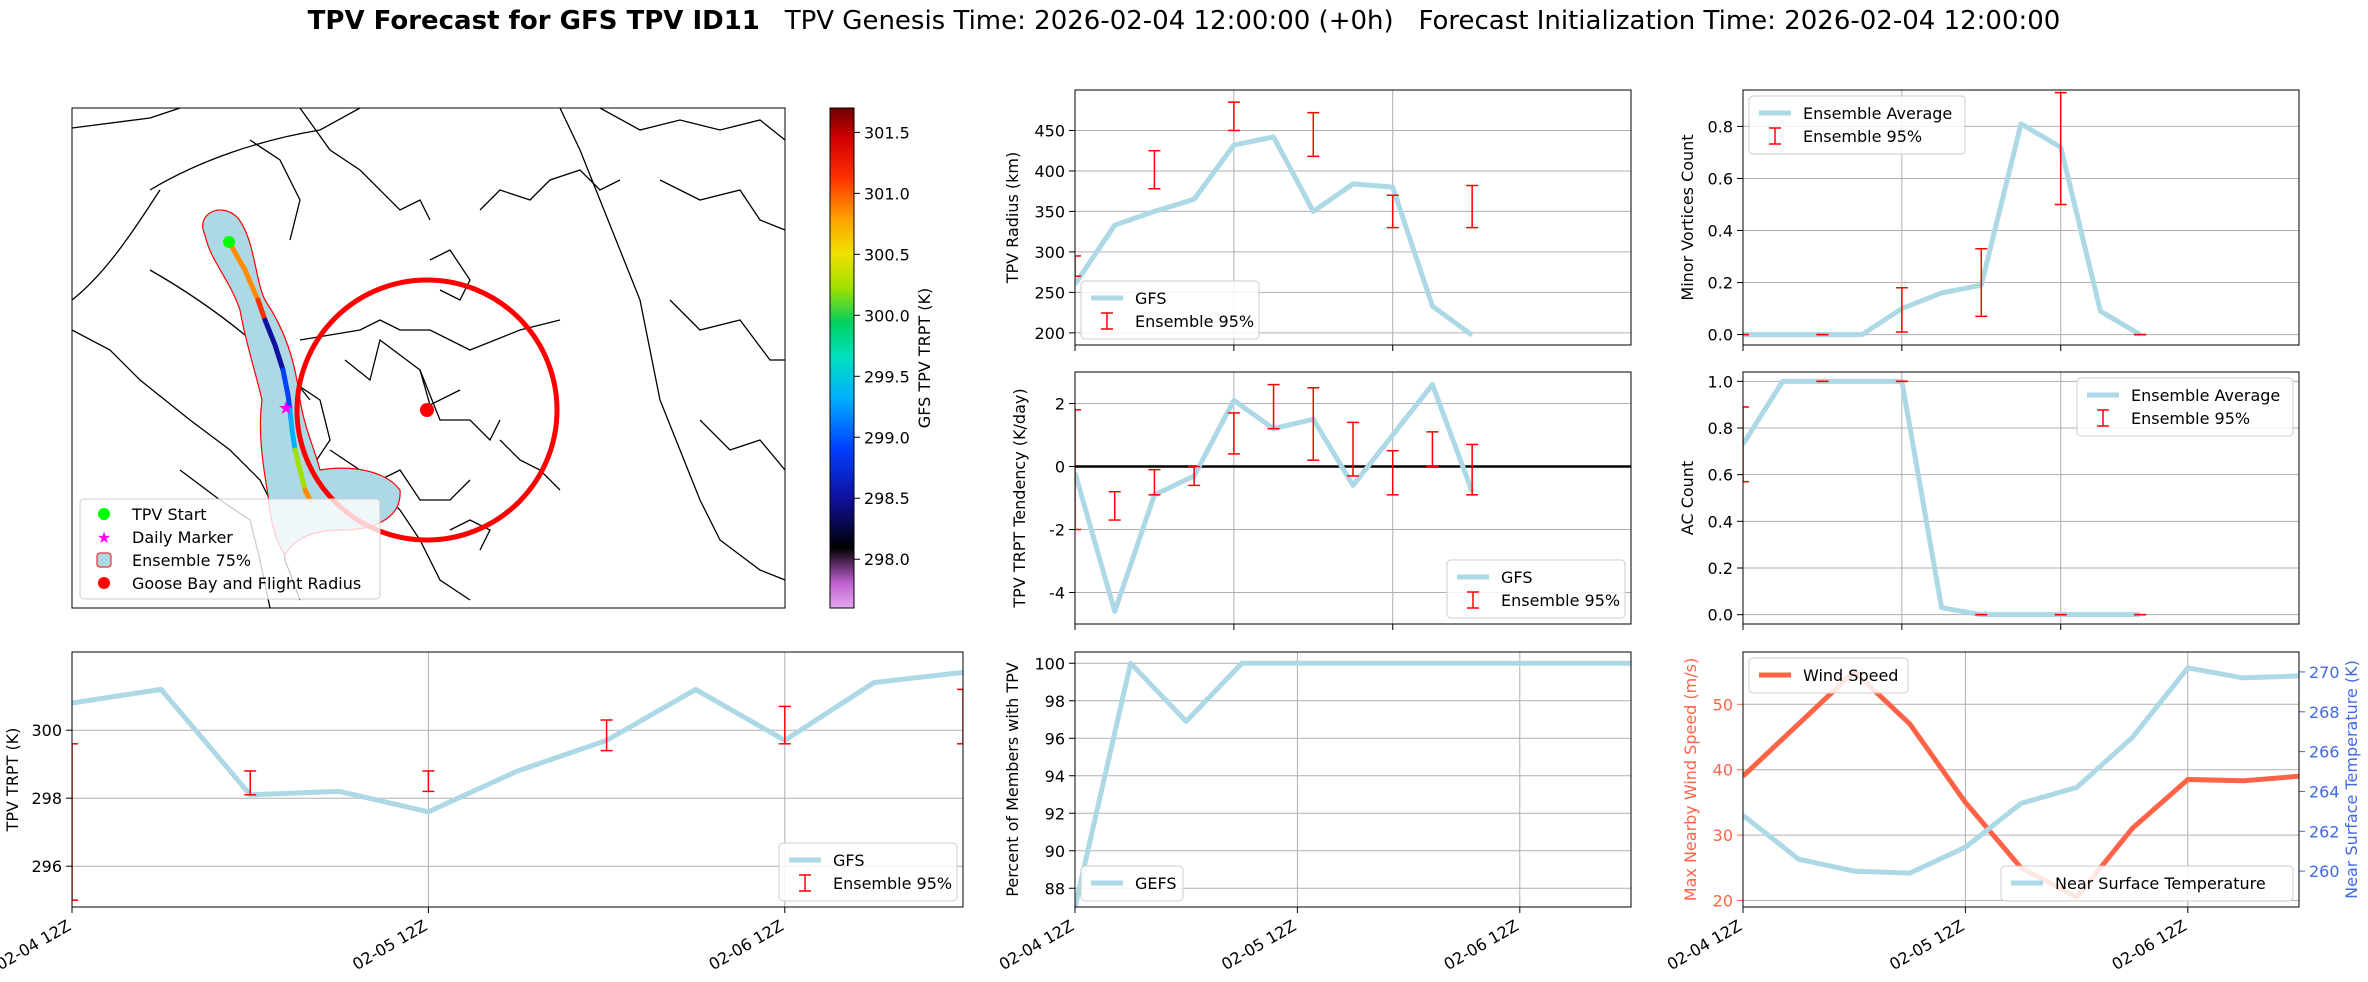 The image size is (2368, 982). What do you see at coordinates (887, 254) in the screenshot?
I see `colorbar-tick-label: 300.5` at bounding box center [887, 254].